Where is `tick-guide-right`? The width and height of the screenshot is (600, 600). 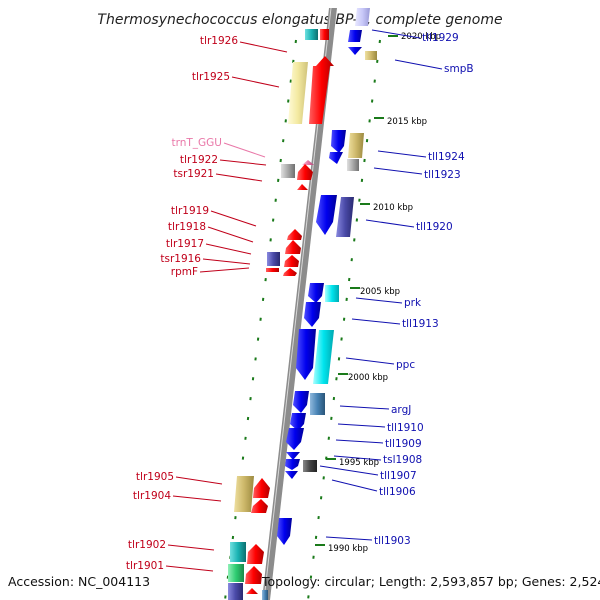 tick-guide-right is located at coordinates (344, 319).